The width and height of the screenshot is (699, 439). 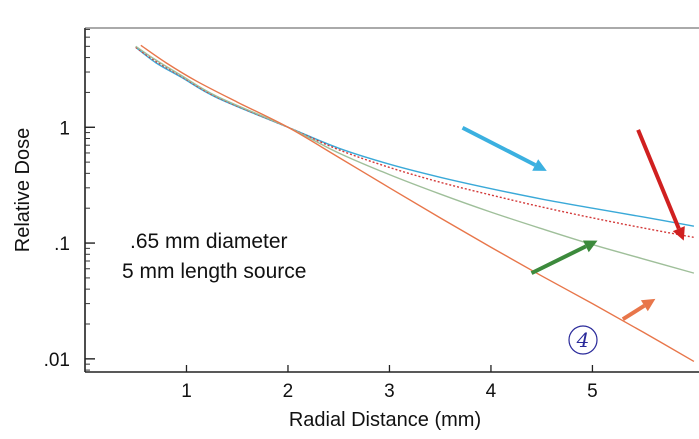 What do you see at coordinates (385, 420) in the screenshot?
I see `x-axis-title: Radial Distance (mm)` at bounding box center [385, 420].